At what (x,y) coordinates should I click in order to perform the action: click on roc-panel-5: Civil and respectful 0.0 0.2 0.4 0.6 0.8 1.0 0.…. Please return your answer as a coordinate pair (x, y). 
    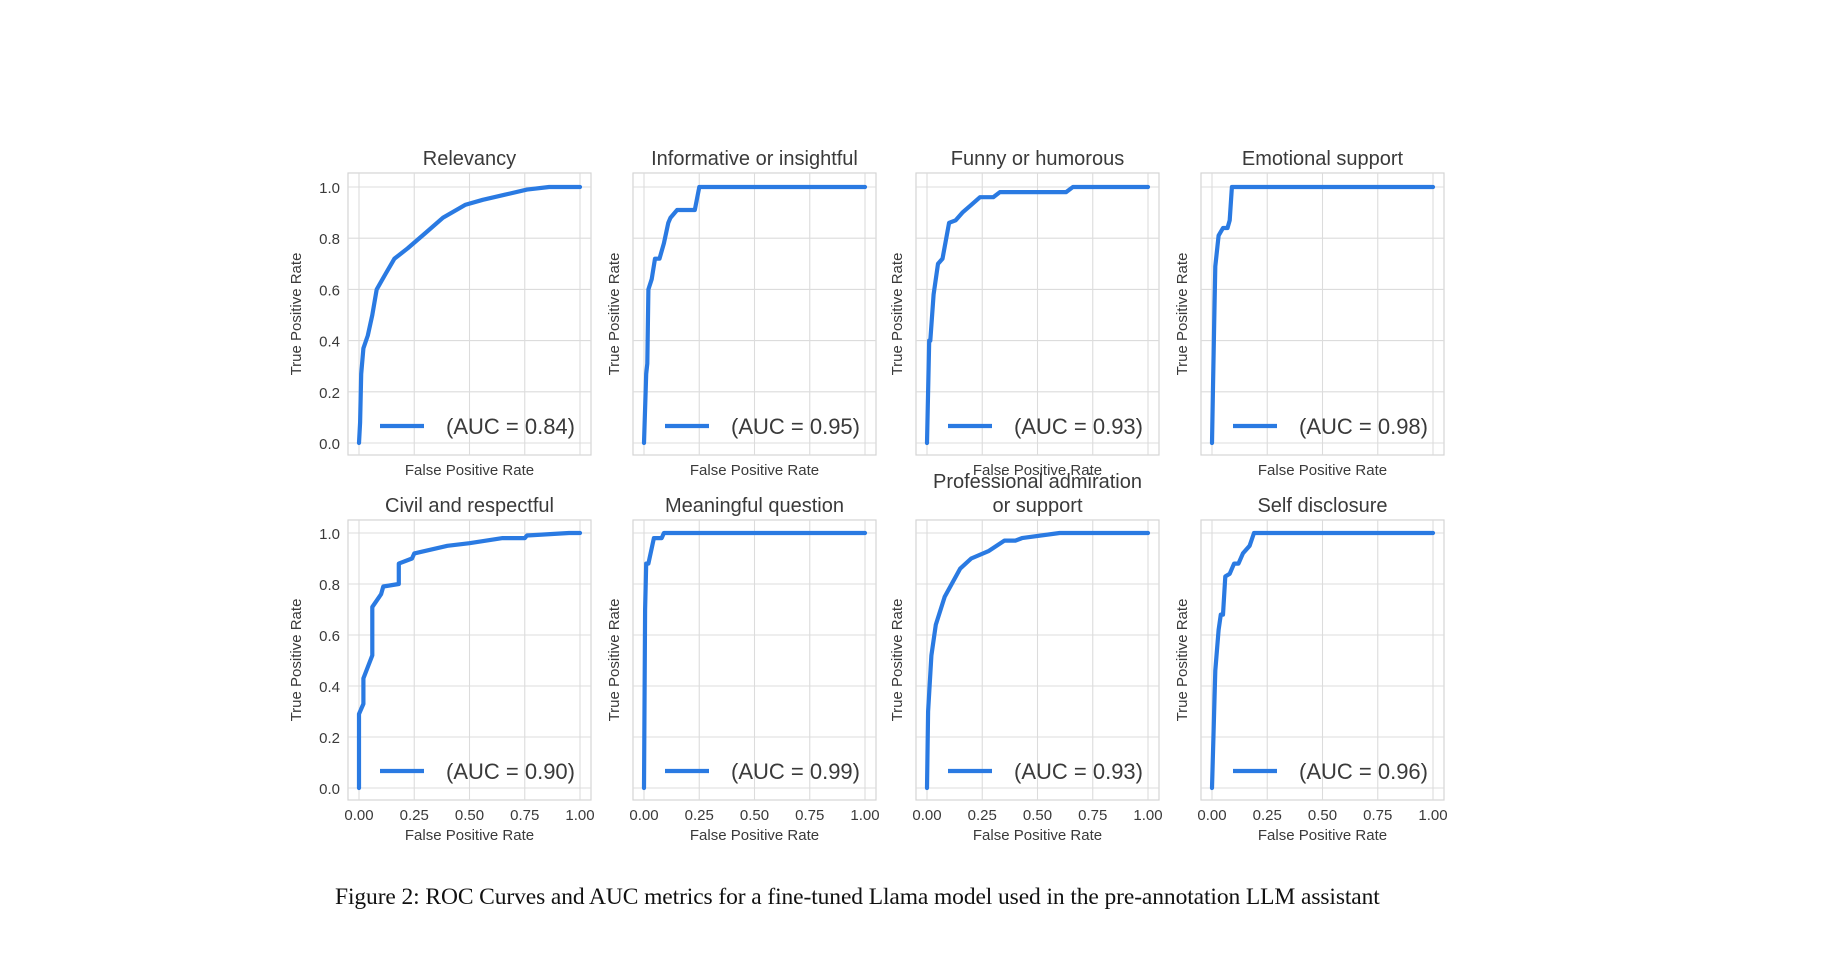
    Looking at the image, I should click on (441, 669).